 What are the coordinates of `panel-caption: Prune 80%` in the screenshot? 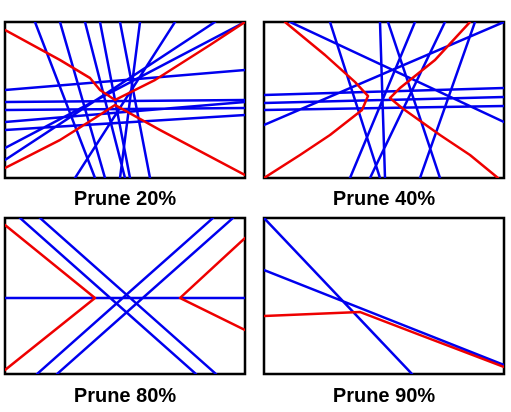 It's located at (125, 396).